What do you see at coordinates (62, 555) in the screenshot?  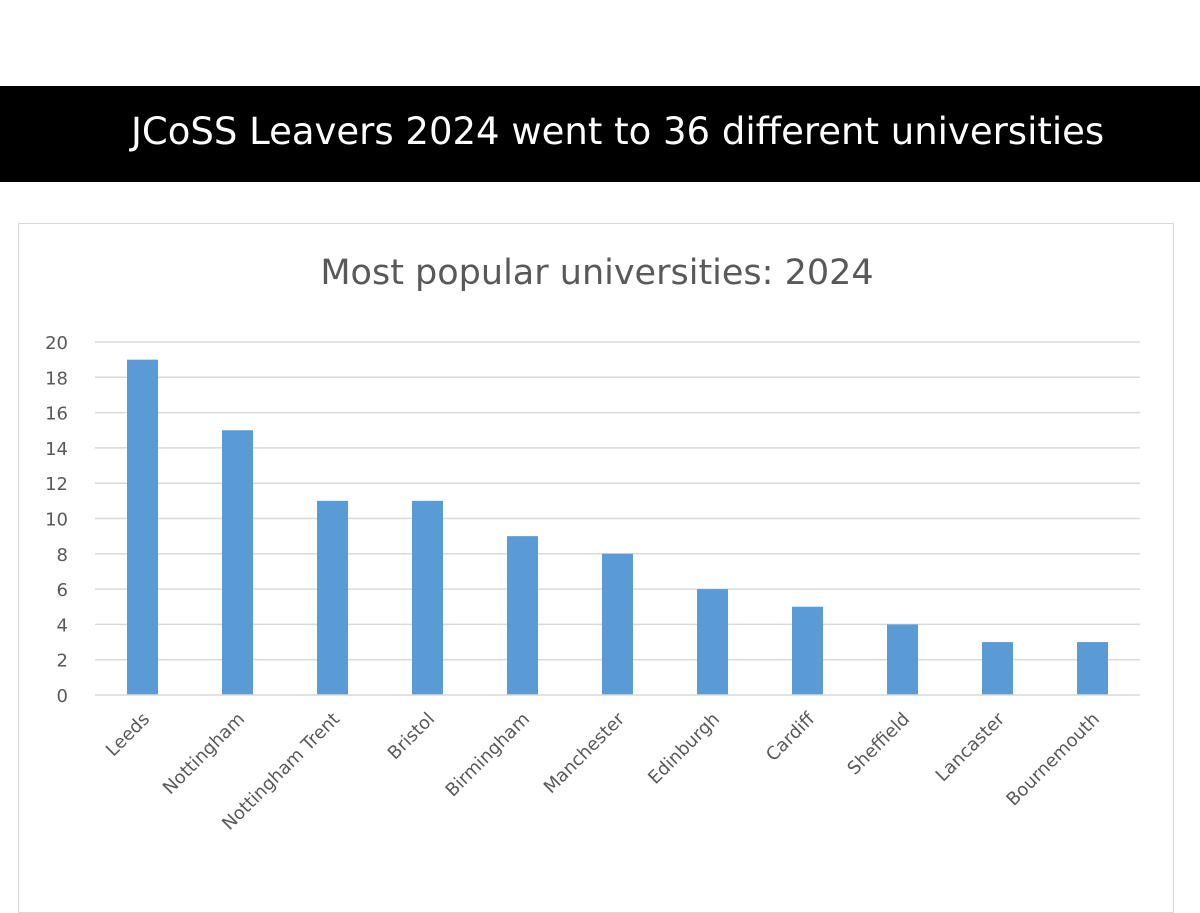 I see `y-tick-label: 8` at bounding box center [62, 555].